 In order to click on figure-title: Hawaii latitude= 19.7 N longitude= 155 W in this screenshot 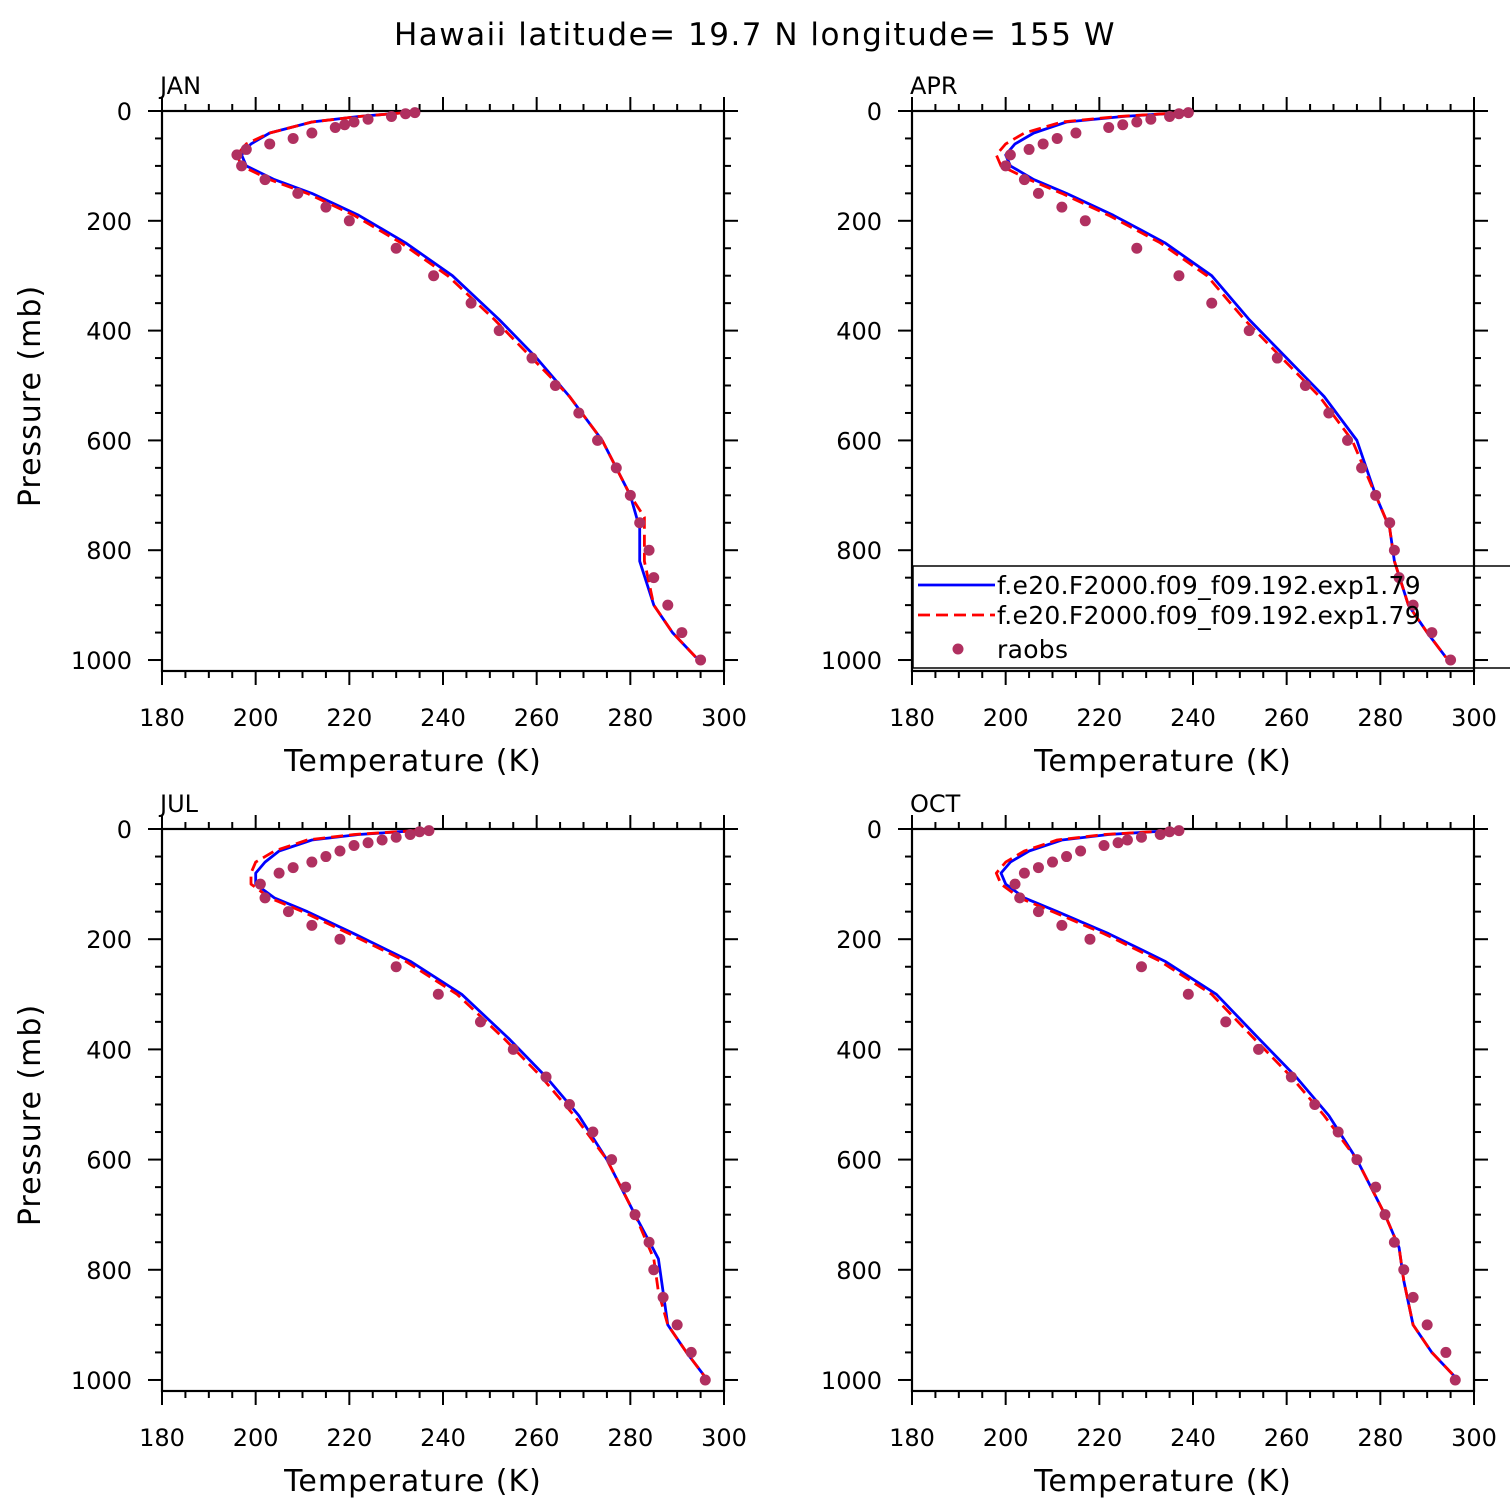, I will do `click(755, 35)`.